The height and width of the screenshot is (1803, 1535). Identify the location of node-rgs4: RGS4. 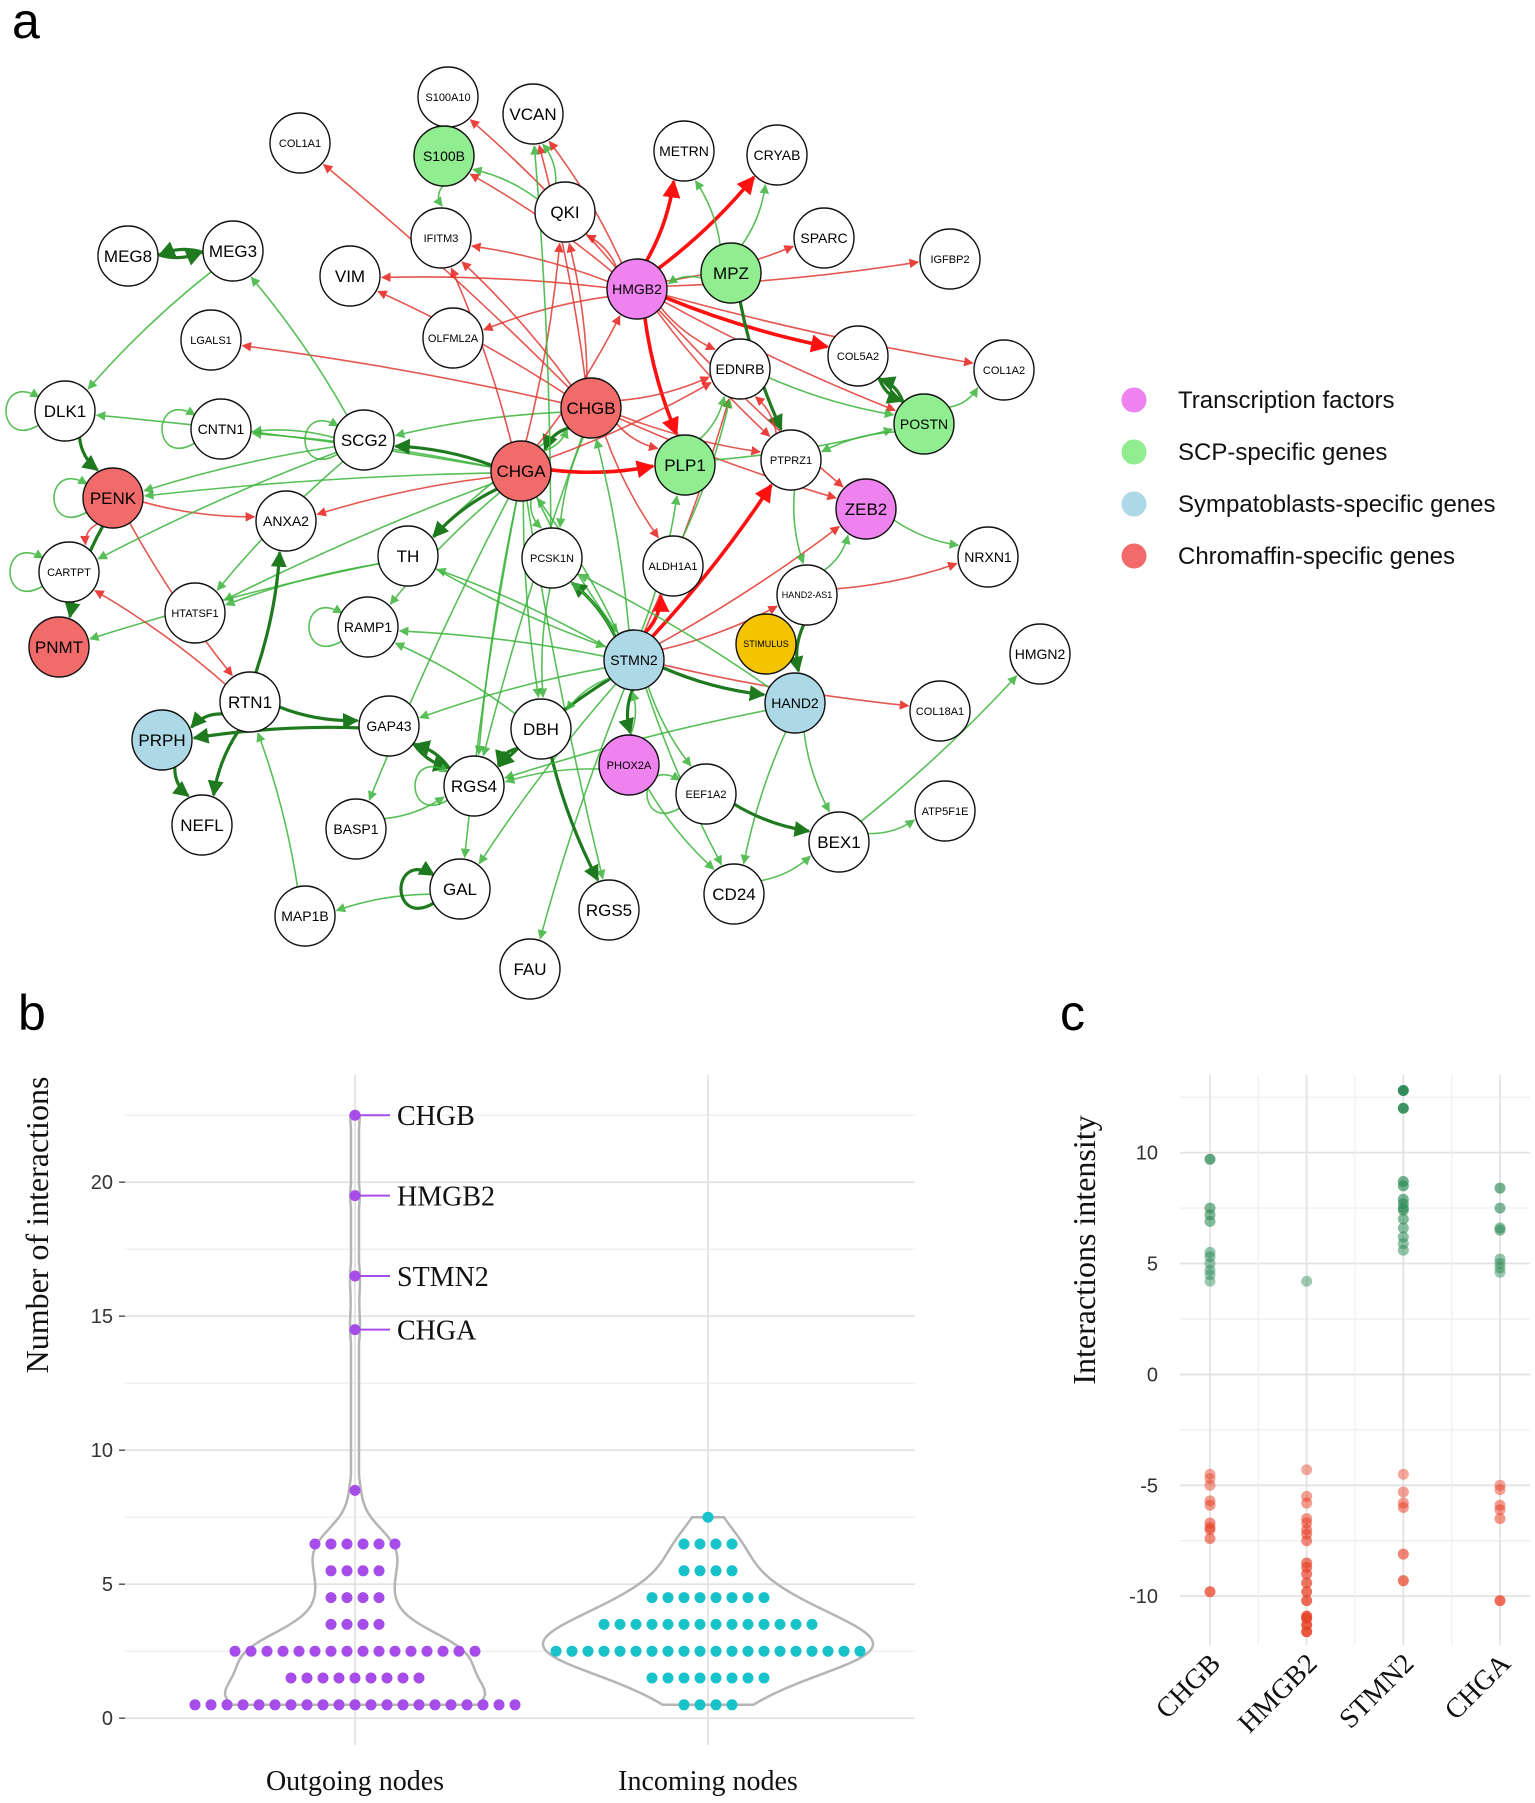
(474, 786).